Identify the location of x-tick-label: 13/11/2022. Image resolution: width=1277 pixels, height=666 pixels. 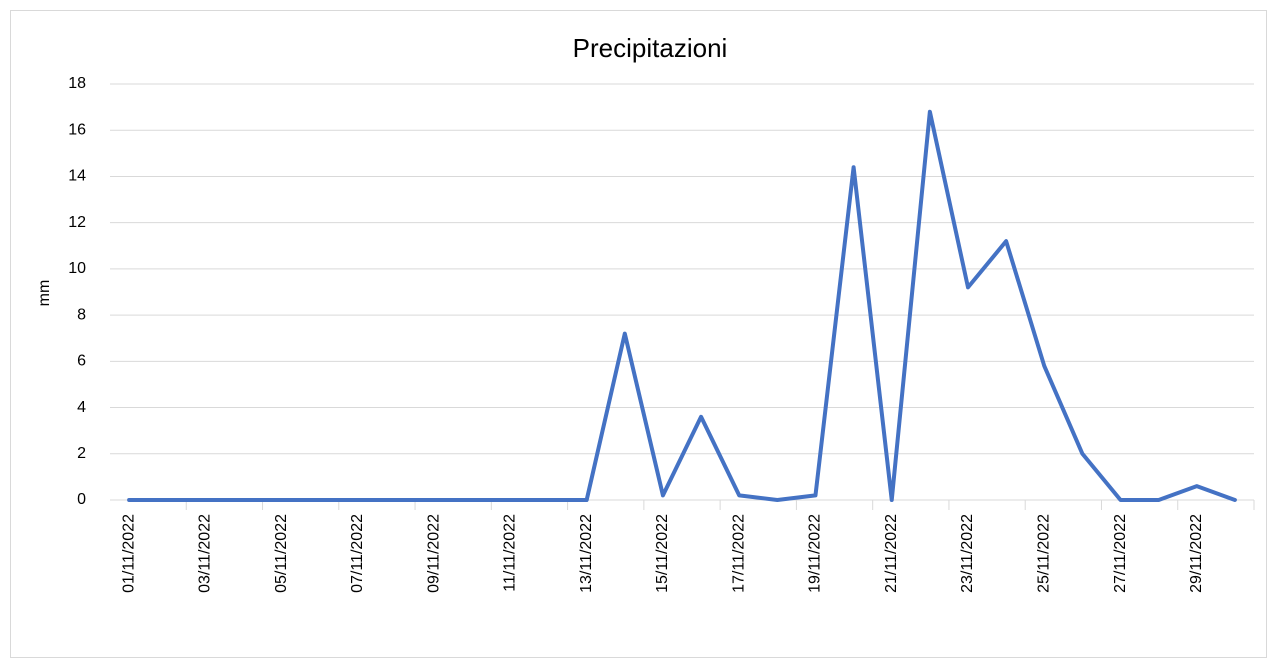
(586, 553).